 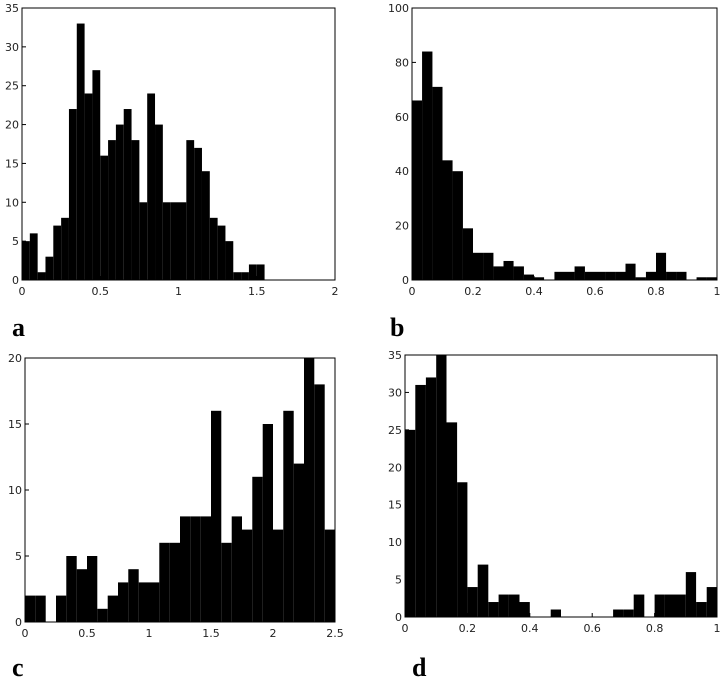 What do you see at coordinates (397, 327) in the screenshot?
I see `panel-label: b` at bounding box center [397, 327].